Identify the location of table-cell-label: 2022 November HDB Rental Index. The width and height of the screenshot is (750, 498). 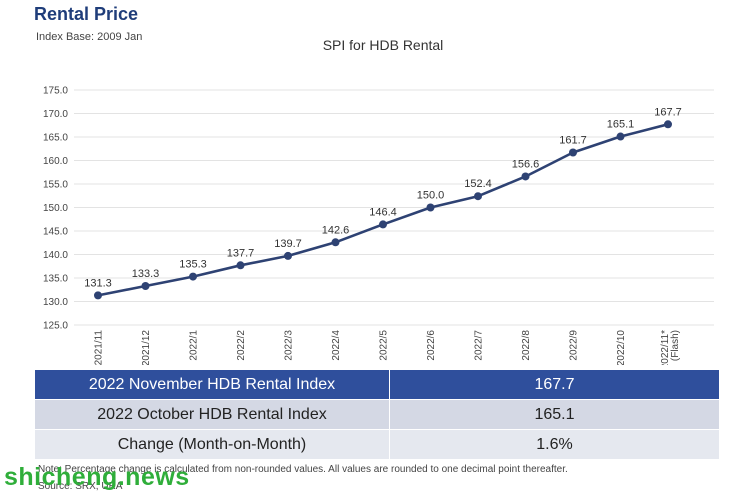
(212, 384).